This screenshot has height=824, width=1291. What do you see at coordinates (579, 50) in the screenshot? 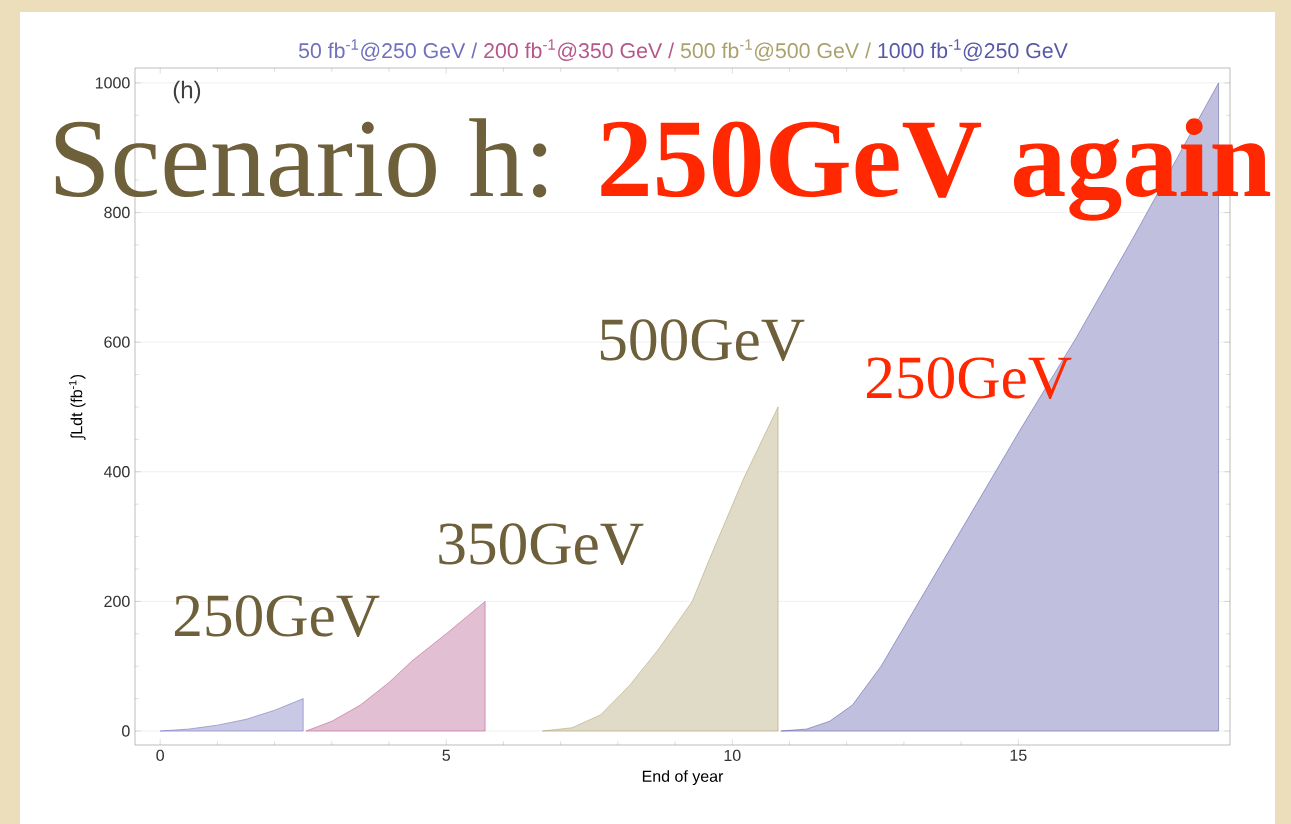
I see `text: 200 fb$^{-1}$@350 GeV /` at bounding box center [579, 50].